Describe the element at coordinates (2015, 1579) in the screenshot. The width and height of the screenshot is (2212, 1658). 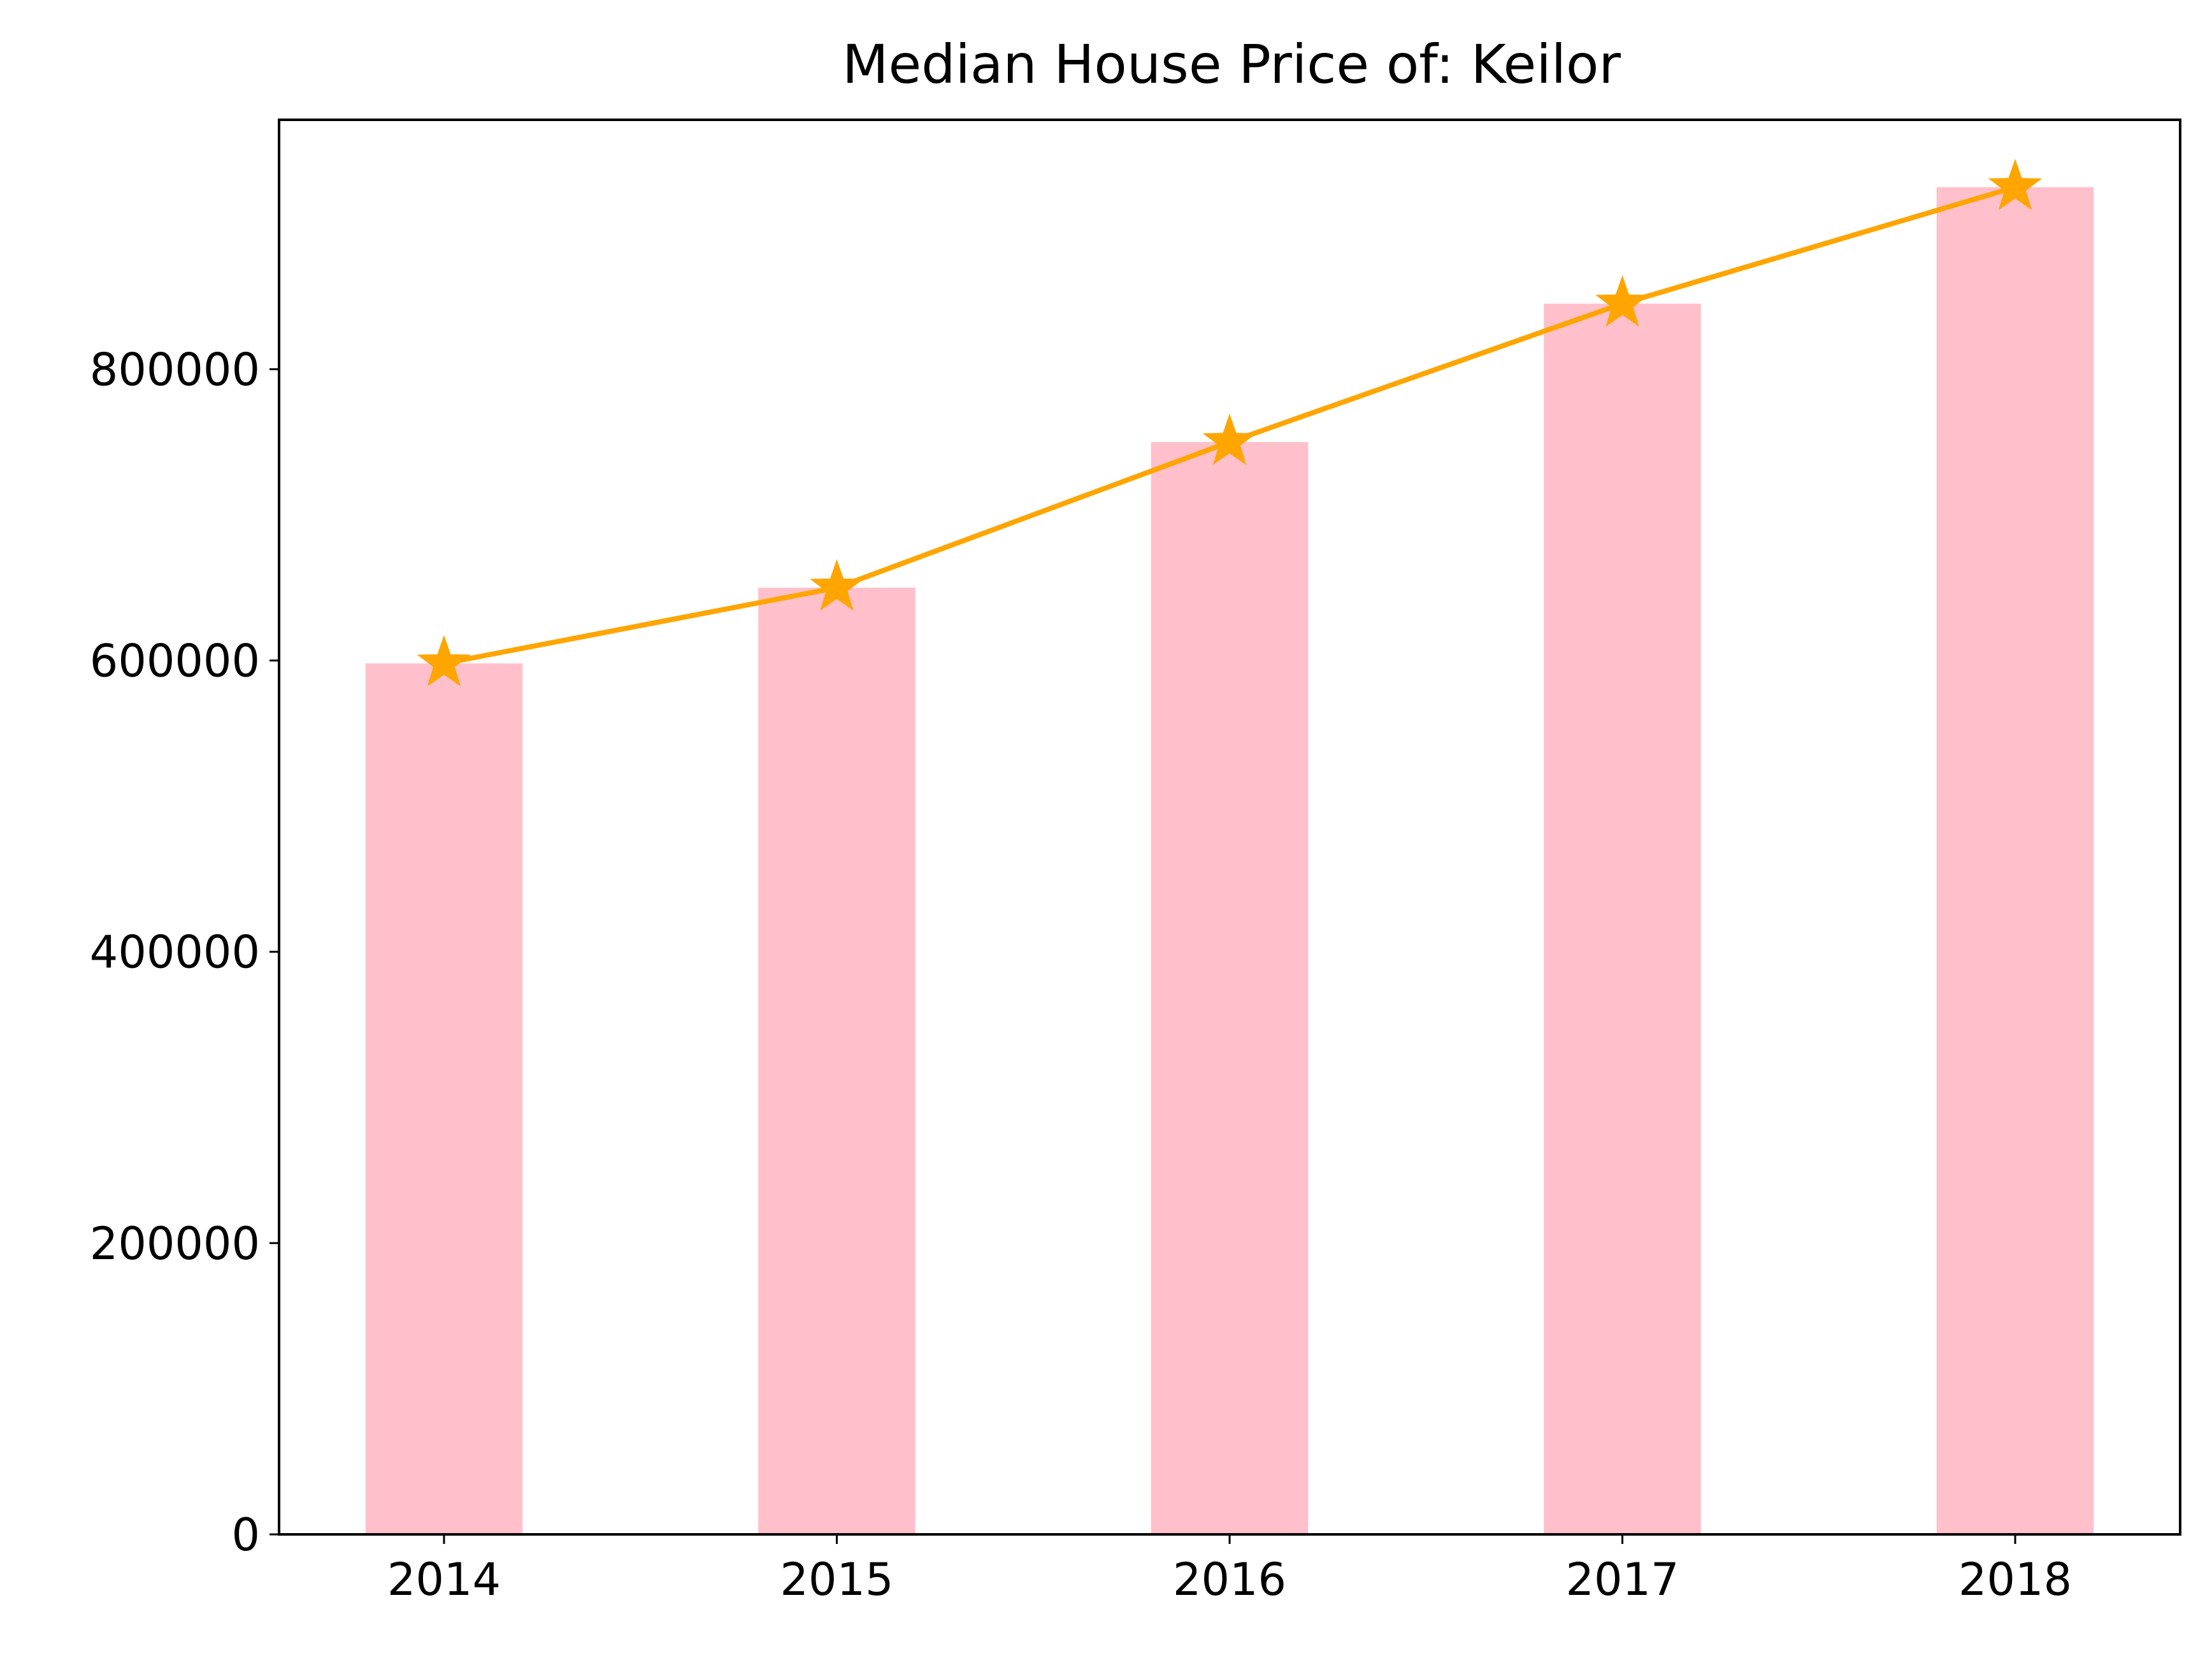
I see `x-tick-label: 2018` at that location.